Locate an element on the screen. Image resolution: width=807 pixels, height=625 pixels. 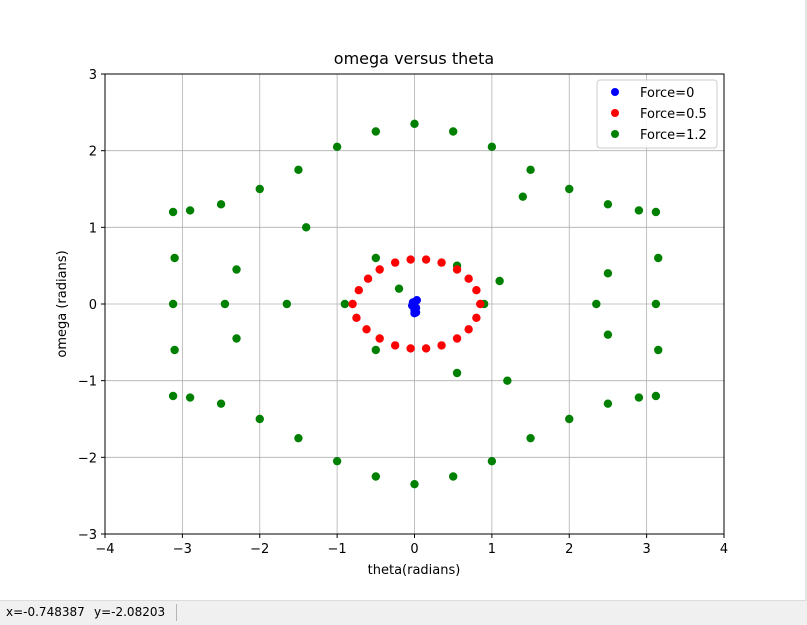
legend-frame is located at coordinates (657, 114).